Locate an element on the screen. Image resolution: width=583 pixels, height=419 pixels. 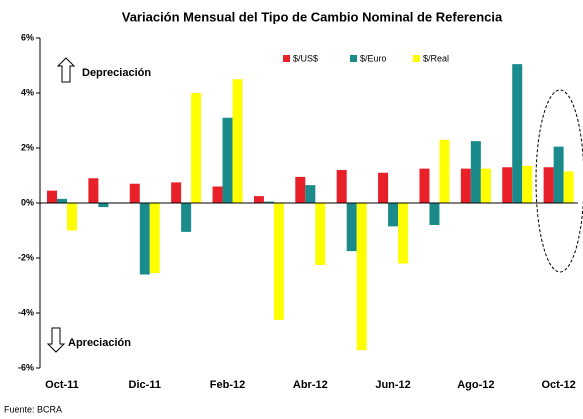
x-tick-label: Oct-12 is located at coordinates (558, 385).